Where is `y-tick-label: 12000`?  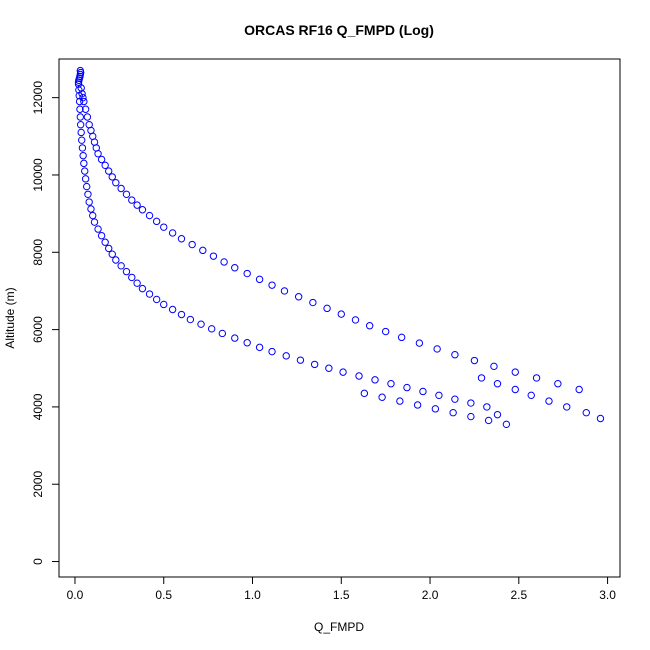 y-tick-label: 12000 is located at coordinates (38, 98).